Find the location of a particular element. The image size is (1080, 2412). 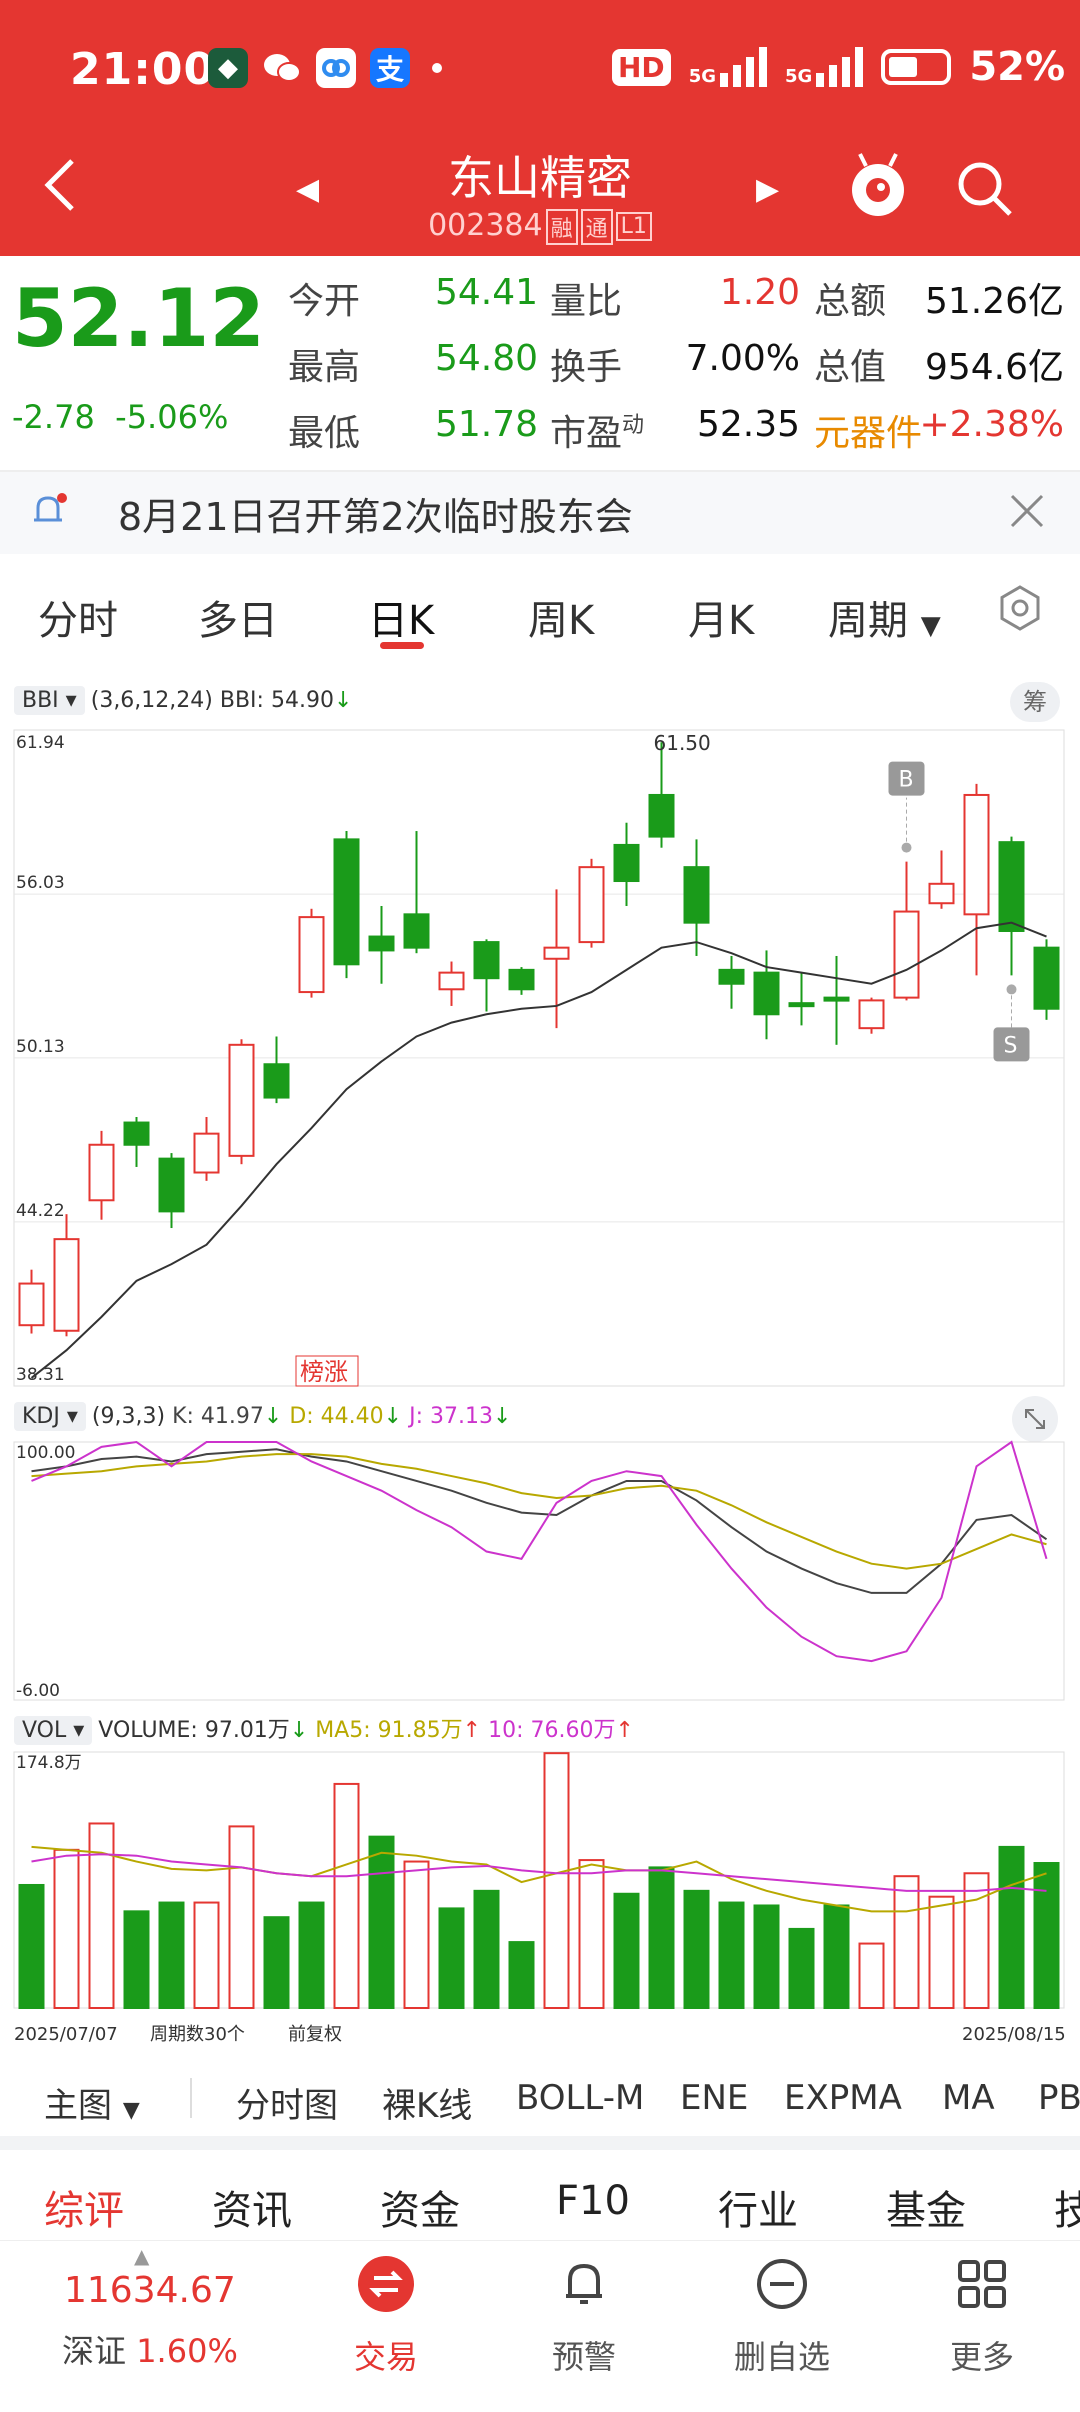

tag-l1: L1 is located at coordinates (633, 226).